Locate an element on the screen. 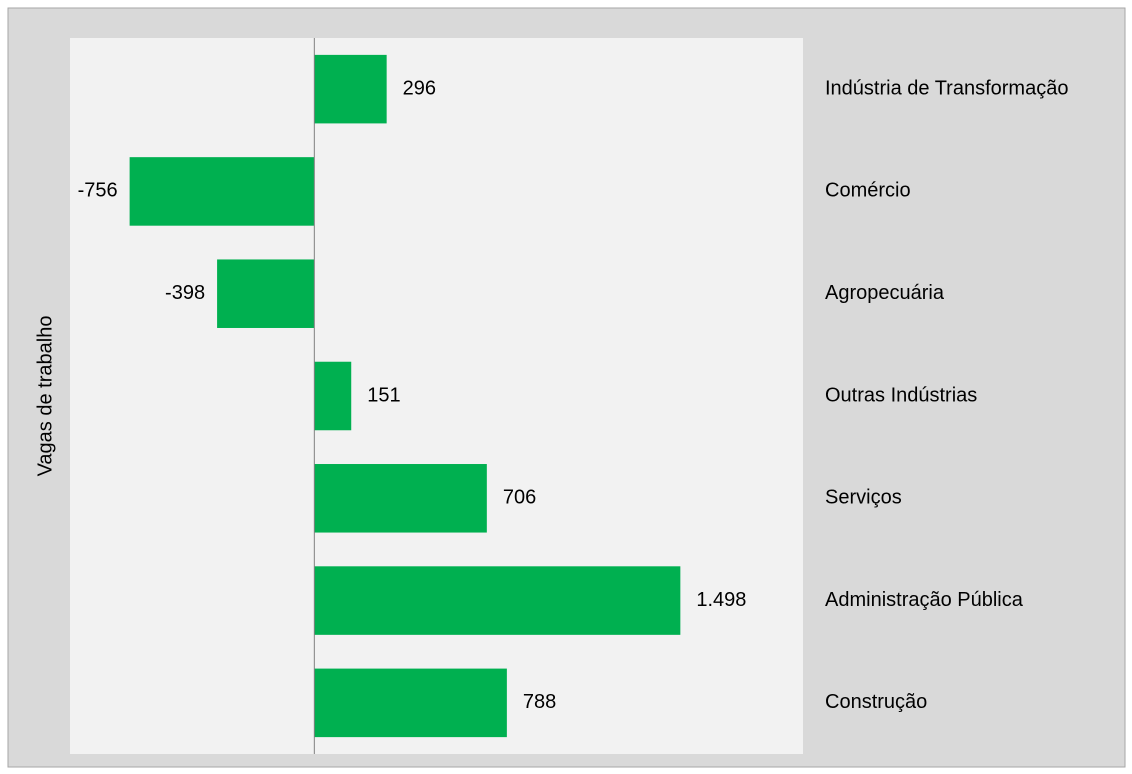 The image size is (1132, 774). data-label: -398 is located at coordinates (185, 293).